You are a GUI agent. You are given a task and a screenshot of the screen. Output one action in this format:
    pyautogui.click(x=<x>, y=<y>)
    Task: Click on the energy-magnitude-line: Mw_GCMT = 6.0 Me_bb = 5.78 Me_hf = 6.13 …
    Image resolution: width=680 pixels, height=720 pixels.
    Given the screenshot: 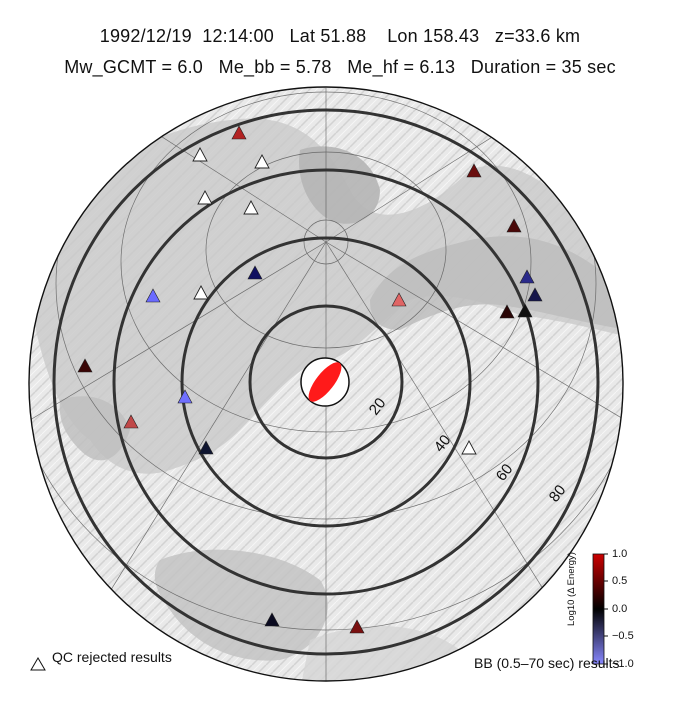 What is the action you would take?
    pyautogui.click(x=340, y=67)
    